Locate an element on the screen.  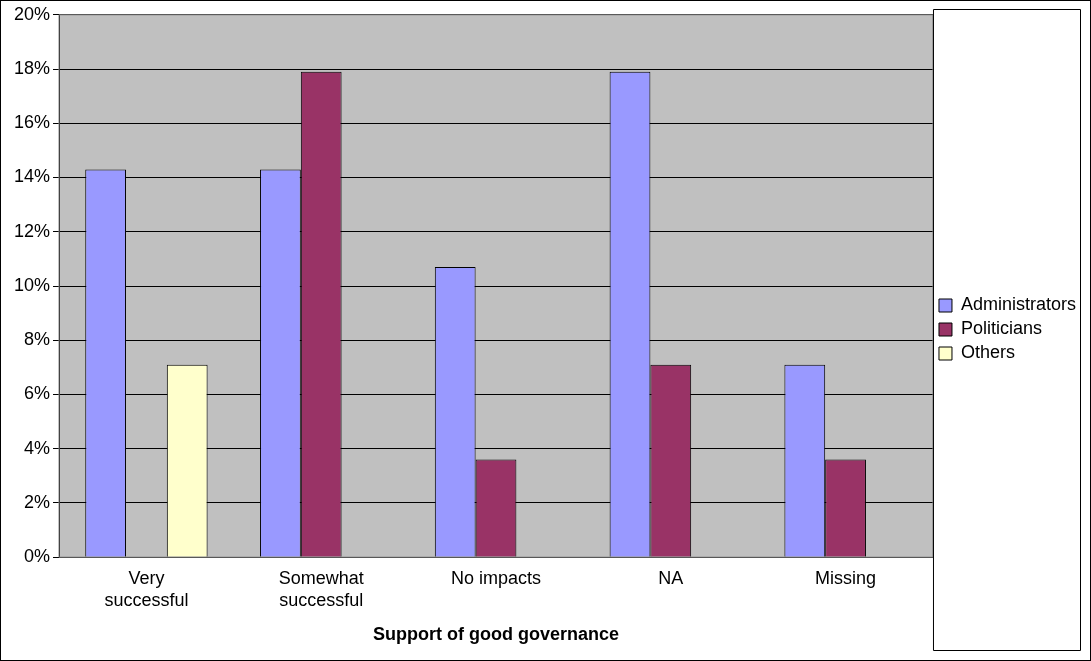
x-tick-label: Very successful is located at coordinates (146, 588).